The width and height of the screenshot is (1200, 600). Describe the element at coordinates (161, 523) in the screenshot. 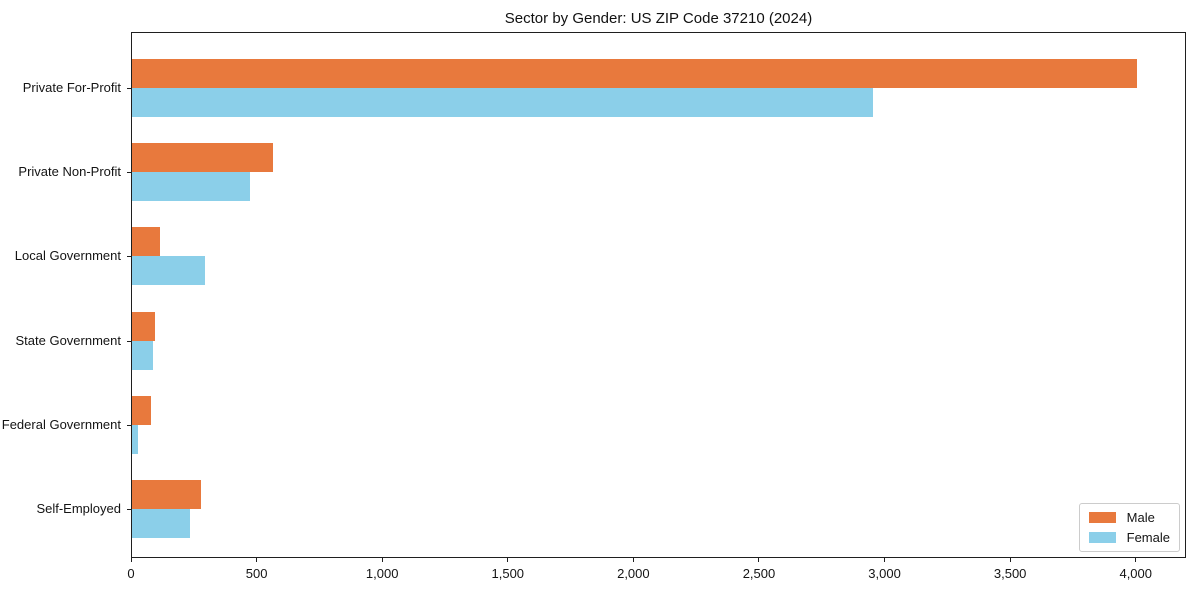

I see `bar-female-self-employed` at that location.